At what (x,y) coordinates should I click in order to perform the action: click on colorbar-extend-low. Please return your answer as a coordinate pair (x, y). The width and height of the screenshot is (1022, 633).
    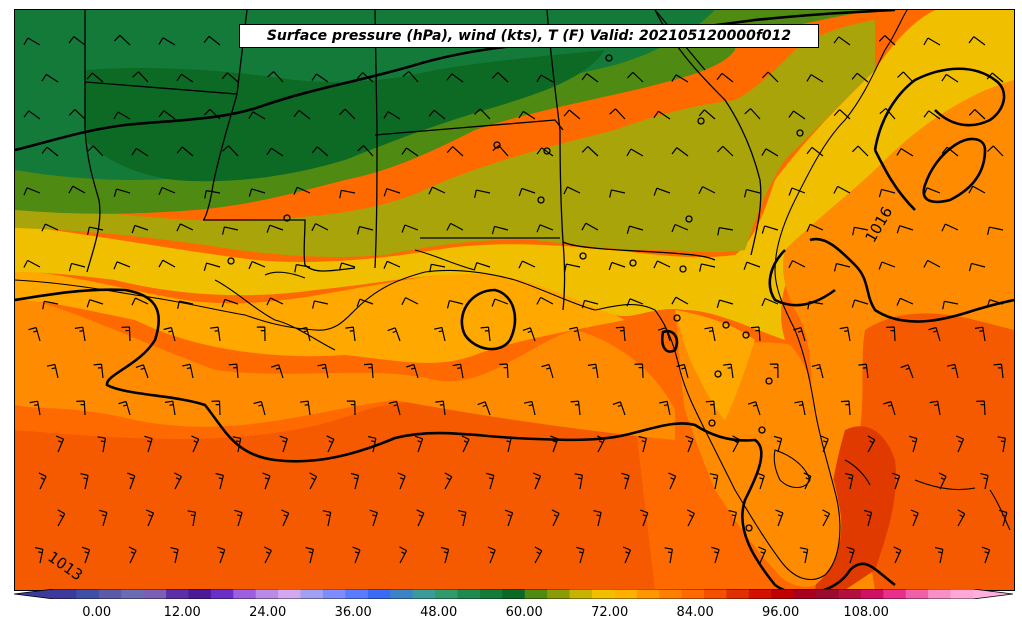
    Looking at the image, I should click on (34, 594).